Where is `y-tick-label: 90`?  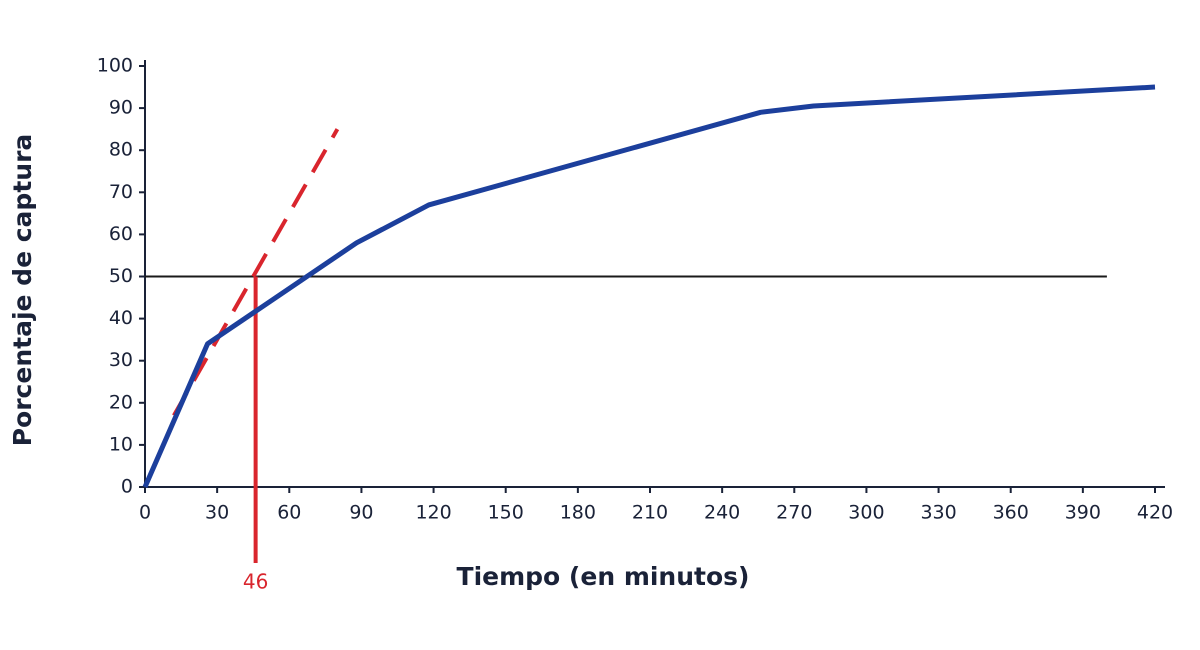 y-tick-label: 90 is located at coordinates (121, 108).